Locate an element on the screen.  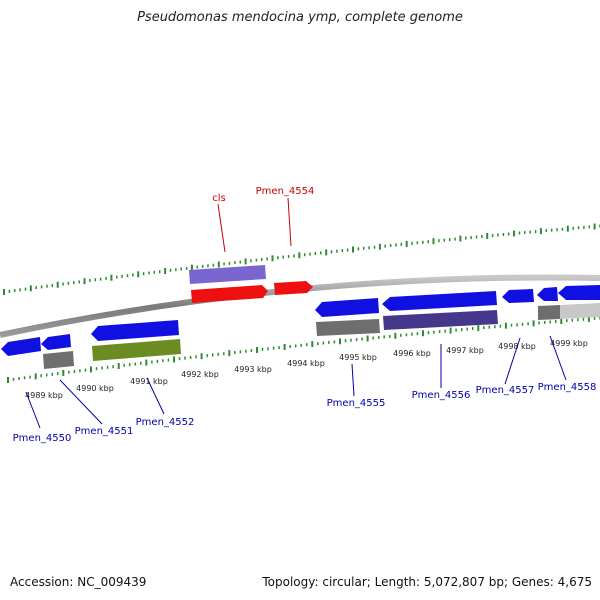
pmen-4555-gene-arrow is located at coordinates (347, 307).